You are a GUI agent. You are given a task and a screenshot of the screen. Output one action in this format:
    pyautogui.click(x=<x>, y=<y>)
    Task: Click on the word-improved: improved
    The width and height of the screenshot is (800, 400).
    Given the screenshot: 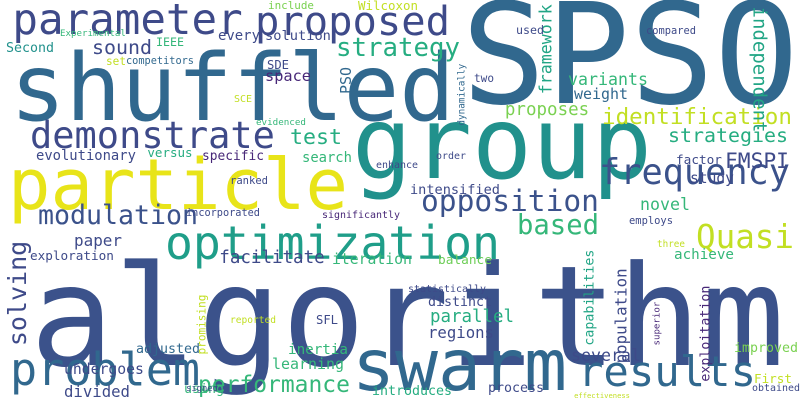 What is the action you would take?
    pyautogui.click(x=766, y=349)
    